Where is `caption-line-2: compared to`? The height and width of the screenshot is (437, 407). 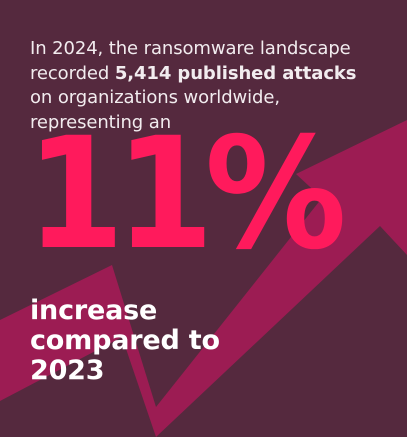
caption-line-2: compared to is located at coordinates (125, 340).